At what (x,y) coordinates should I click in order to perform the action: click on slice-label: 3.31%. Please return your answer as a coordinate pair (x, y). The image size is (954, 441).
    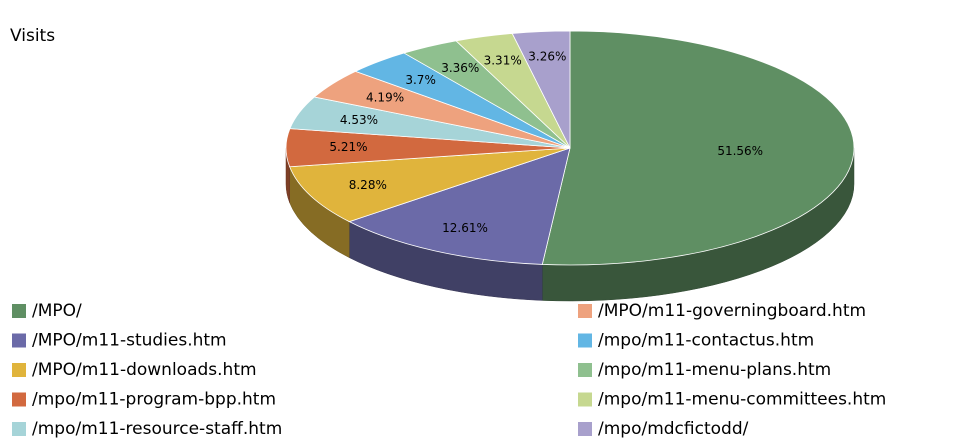
    Looking at the image, I should click on (503, 61).